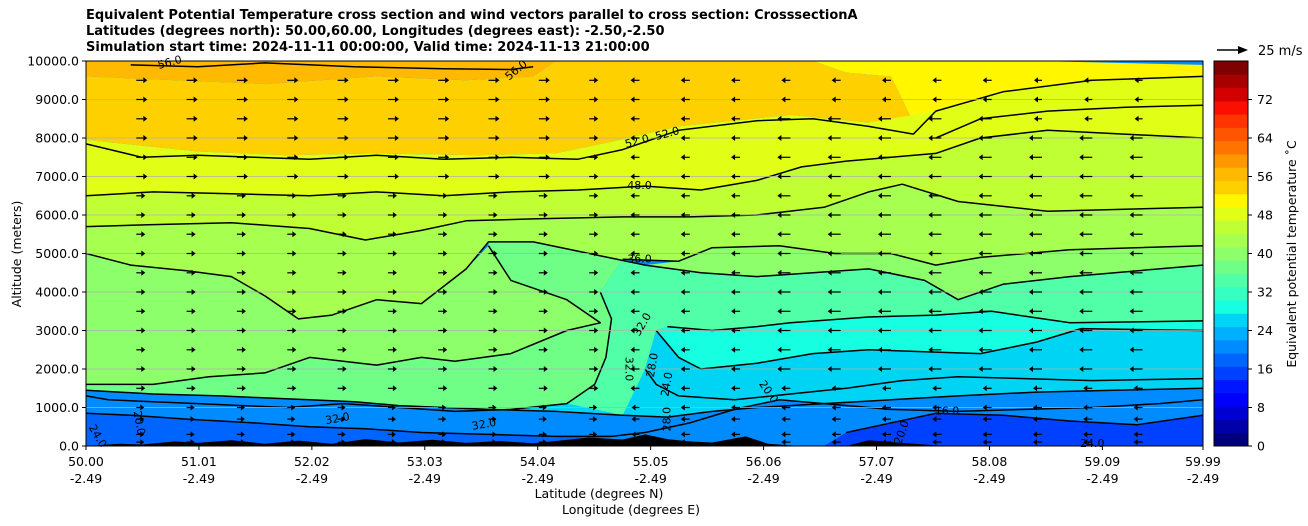  I want to click on colorbar-tick-label-1: 8, so click(1261, 407).